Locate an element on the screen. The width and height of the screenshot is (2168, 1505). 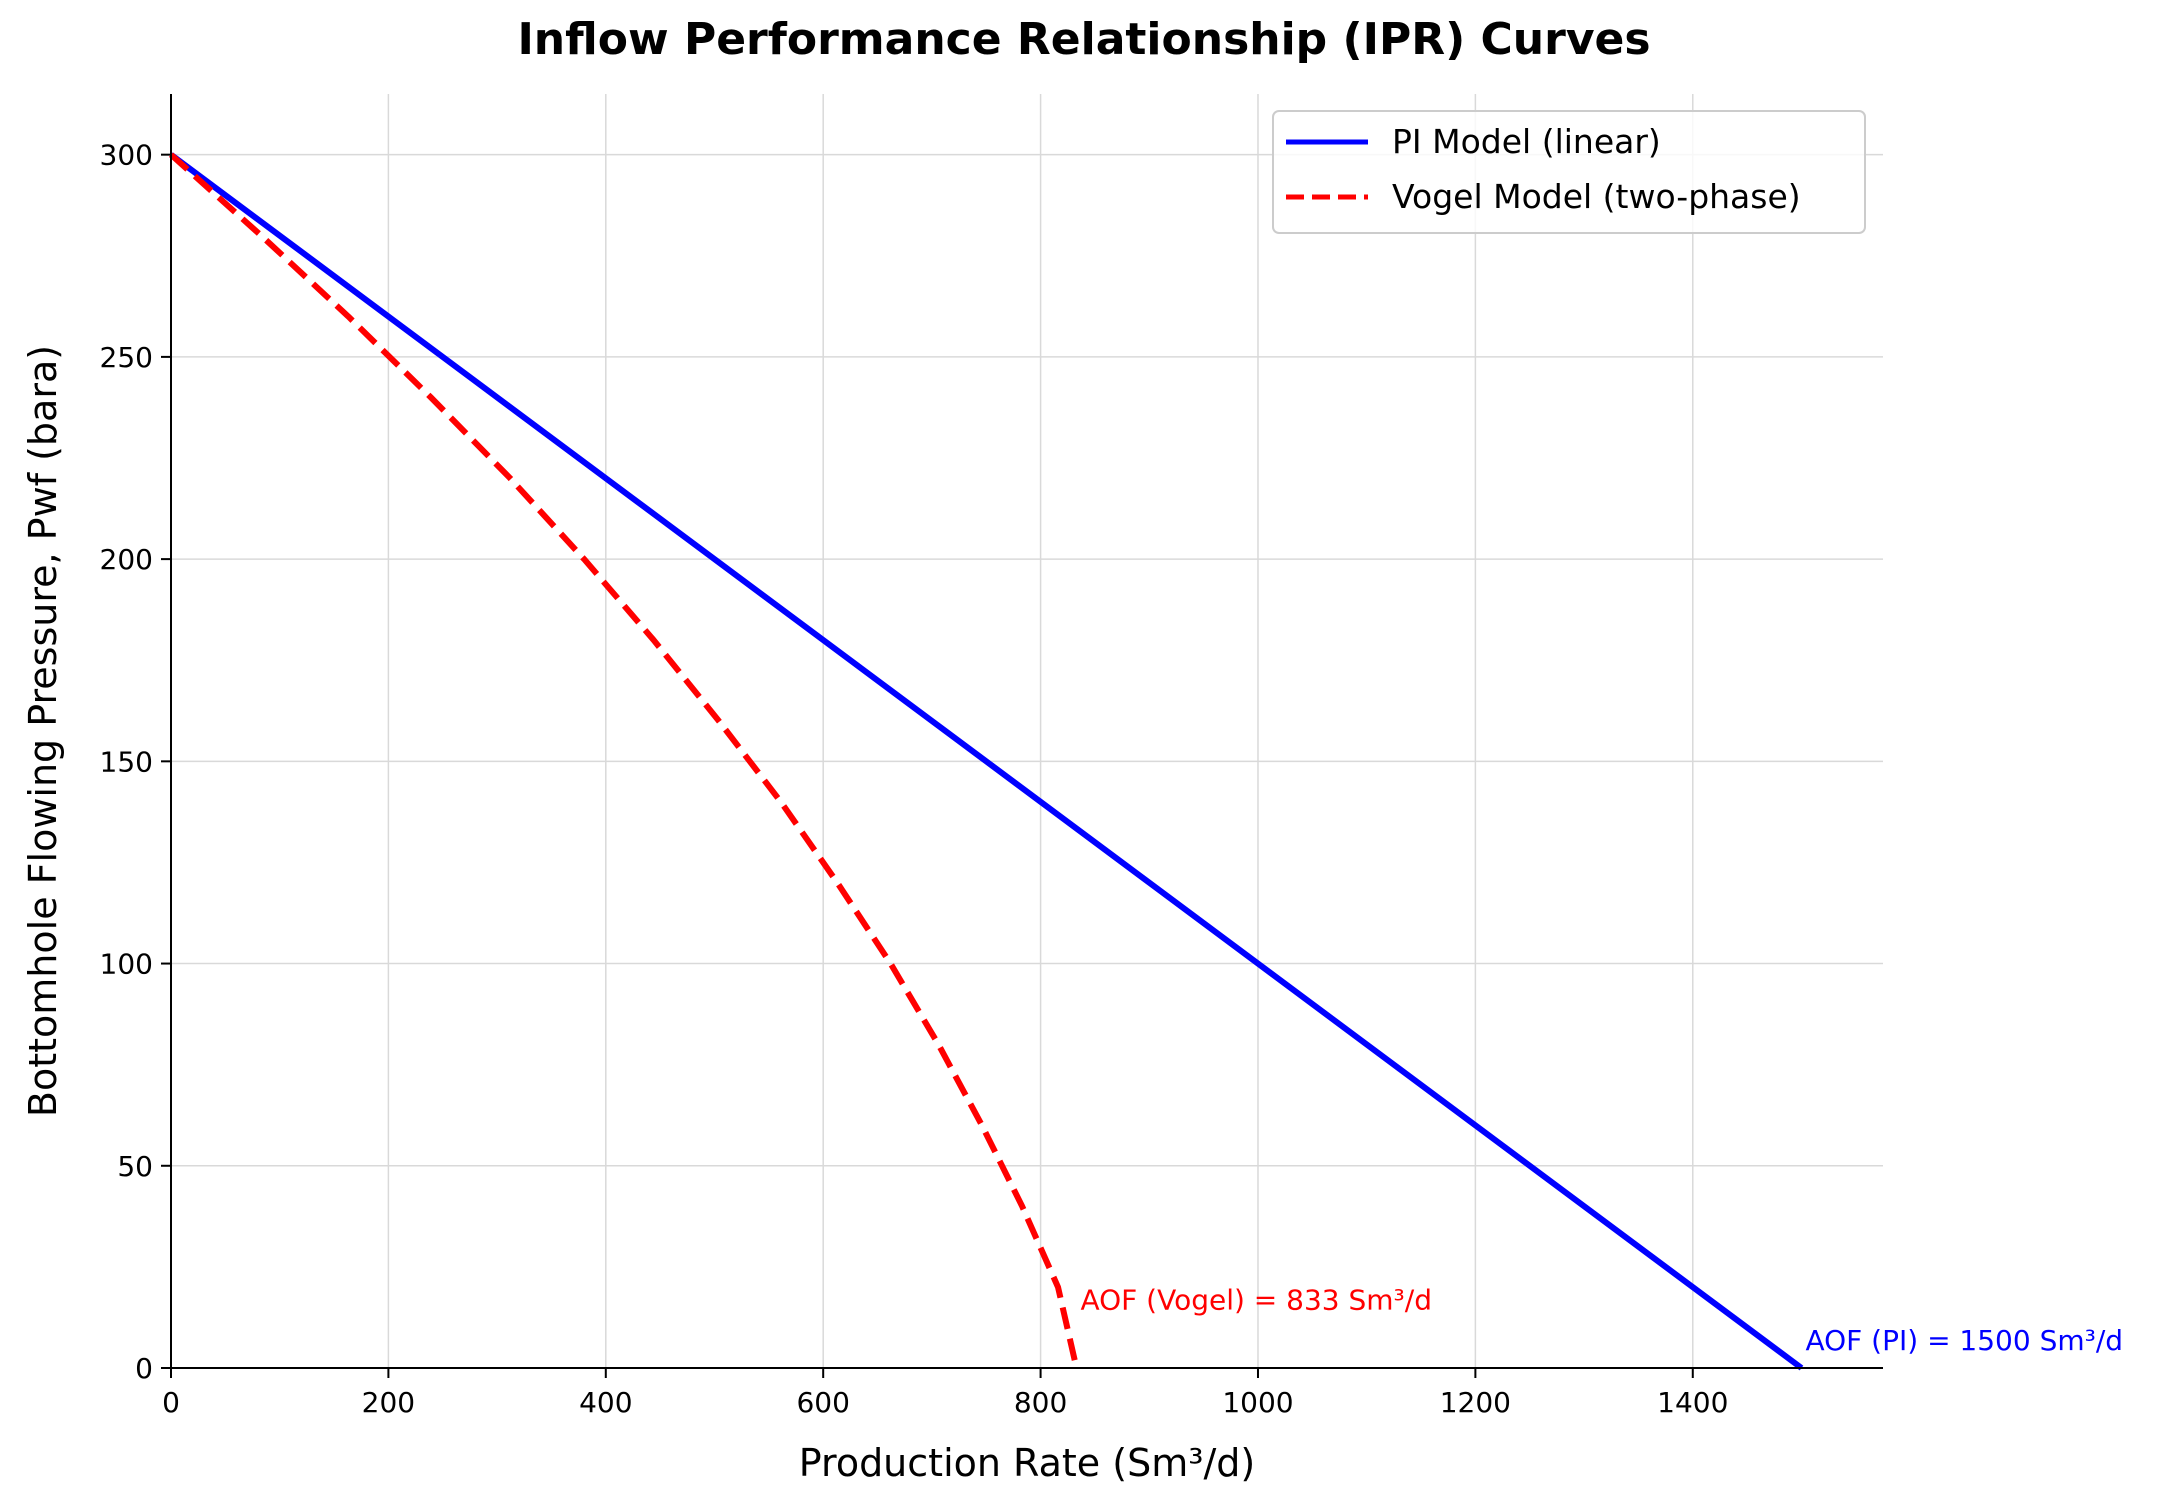
y-tick-label: 200 is located at coordinates (126, 559).